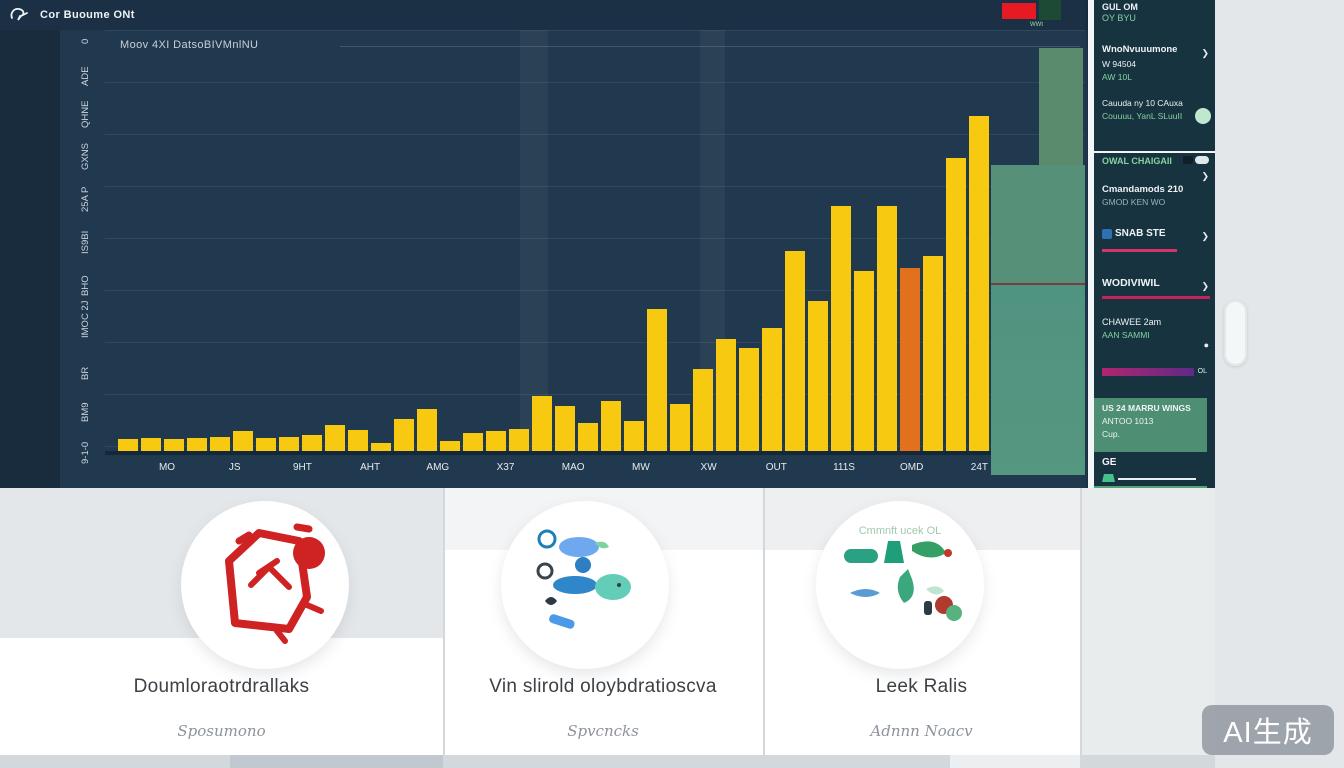 This screenshot has width=1344, height=768. Describe the element at coordinates (85, 412) in the screenshot. I see `y-tick-label: BM9` at that location.